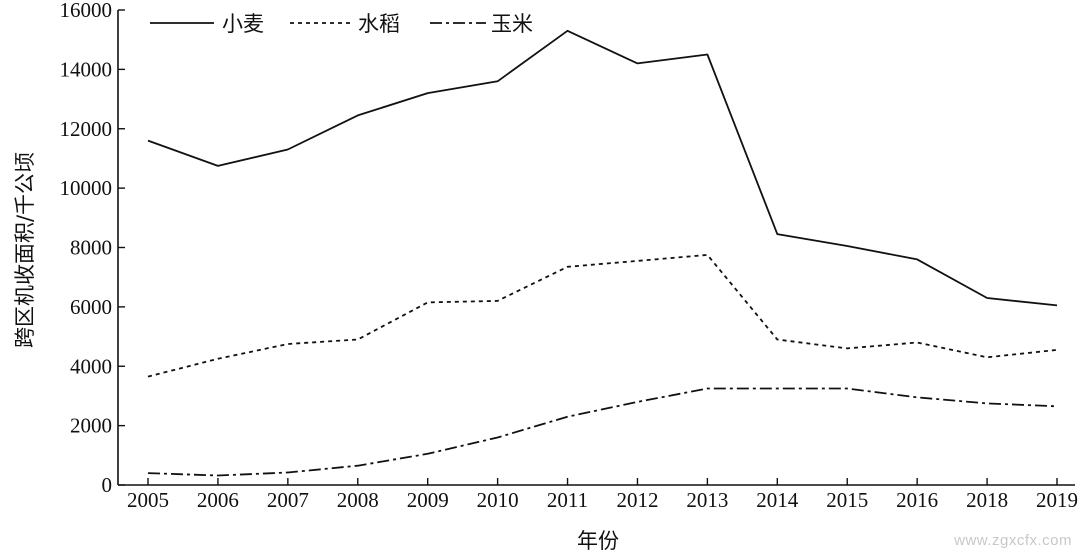 Image resolution: width=1080 pixels, height=555 pixels. I want to click on x-tick-label: 2010, so click(498, 500).